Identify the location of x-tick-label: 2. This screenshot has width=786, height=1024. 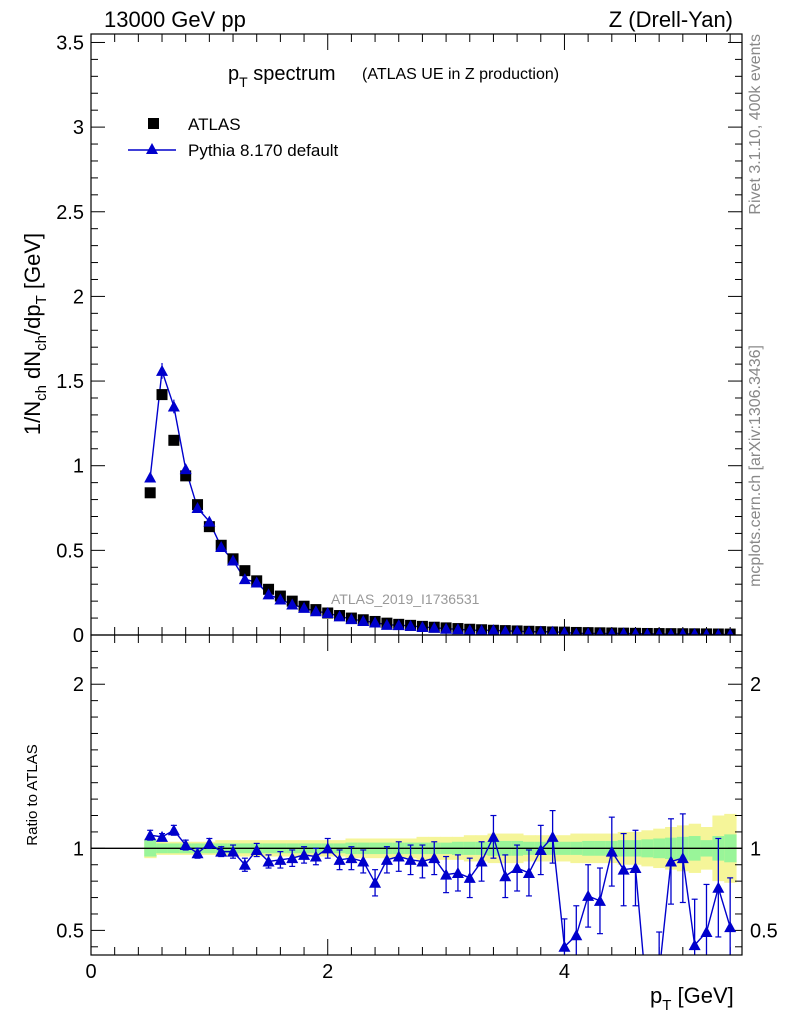
(327, 972).